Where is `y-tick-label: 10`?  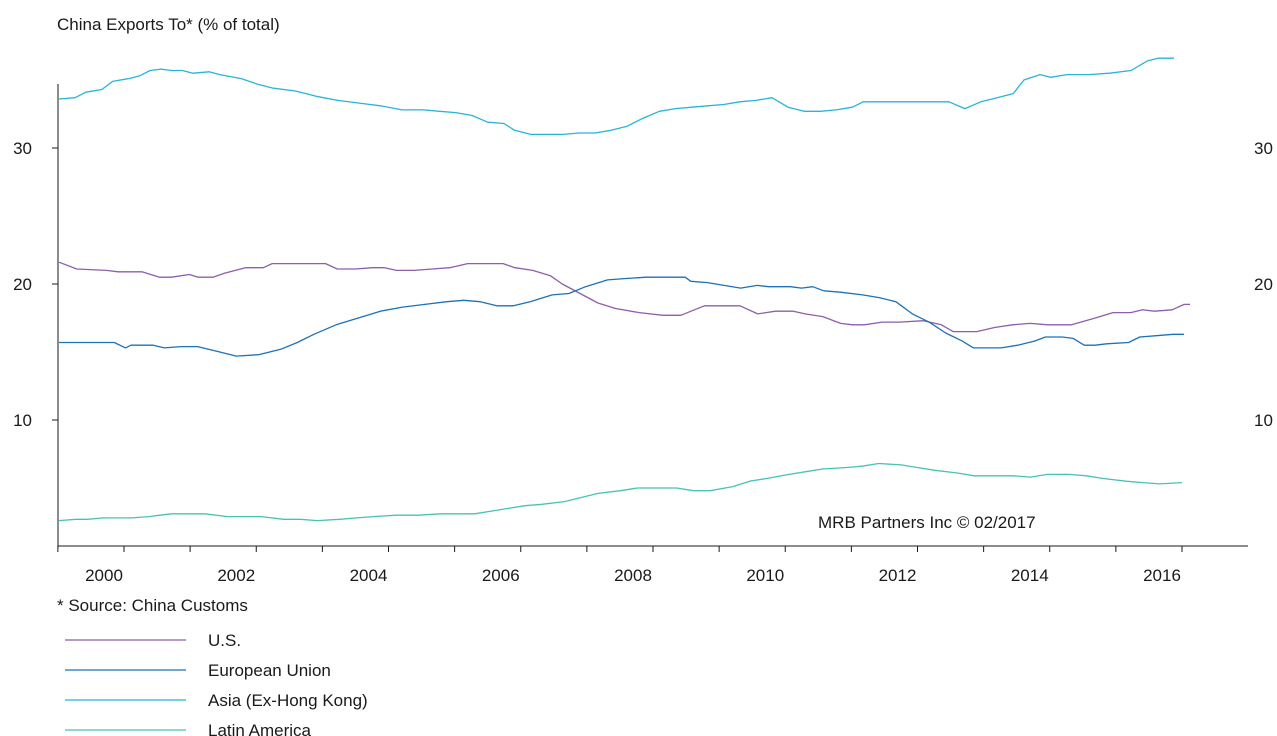
y-tick-label: 10 is located at coordinates (22, 420).